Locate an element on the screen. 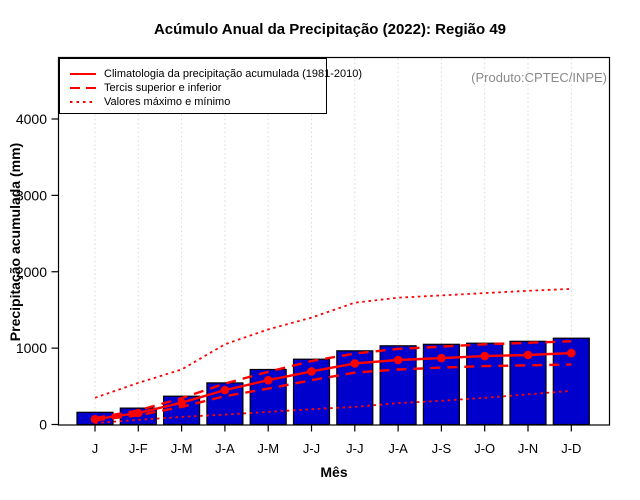  y-tick-label: 1000 is located at coordinates (31, 348).